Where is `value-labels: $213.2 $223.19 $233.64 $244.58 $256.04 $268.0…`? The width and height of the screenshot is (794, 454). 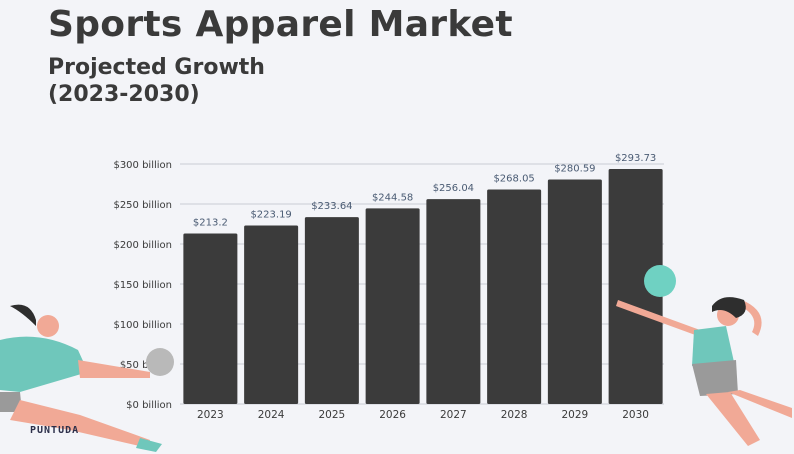 value-labels: $213.2 $223.19 $233.64 $244.58 $256.04 $268.0… is located at coordinates (424, 190).